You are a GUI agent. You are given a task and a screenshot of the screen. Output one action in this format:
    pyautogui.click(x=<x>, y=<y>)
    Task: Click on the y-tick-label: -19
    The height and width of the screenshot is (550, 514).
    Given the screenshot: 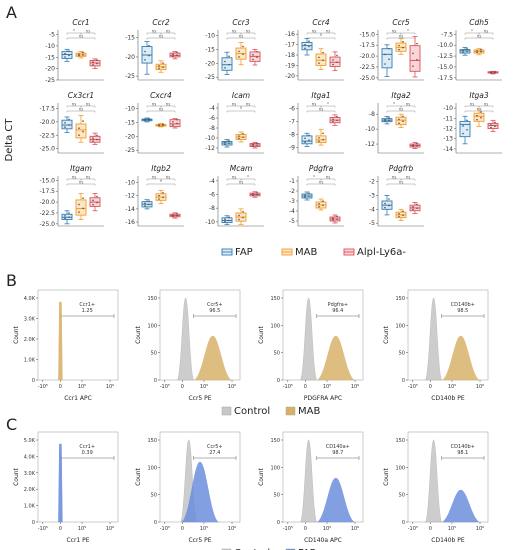 What is the action you would take?
    pyautogui.click(x=290, y=65)
    